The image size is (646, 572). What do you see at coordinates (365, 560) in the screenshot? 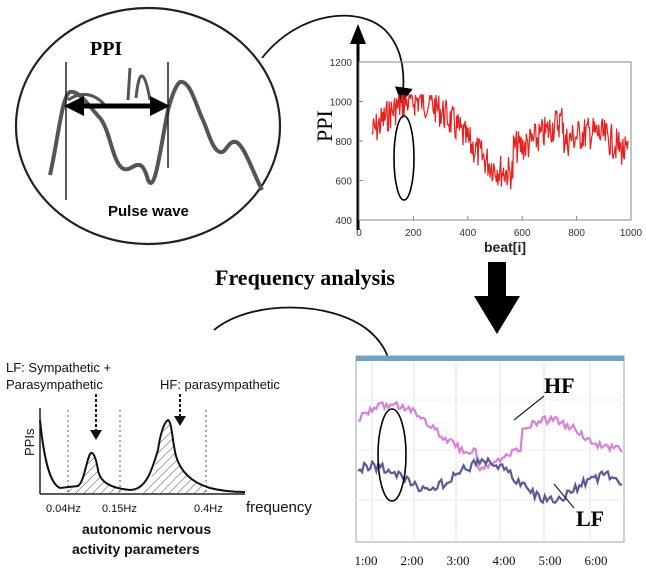
I see `time-tick-label: 1:00` at bounding box center [365, 560].